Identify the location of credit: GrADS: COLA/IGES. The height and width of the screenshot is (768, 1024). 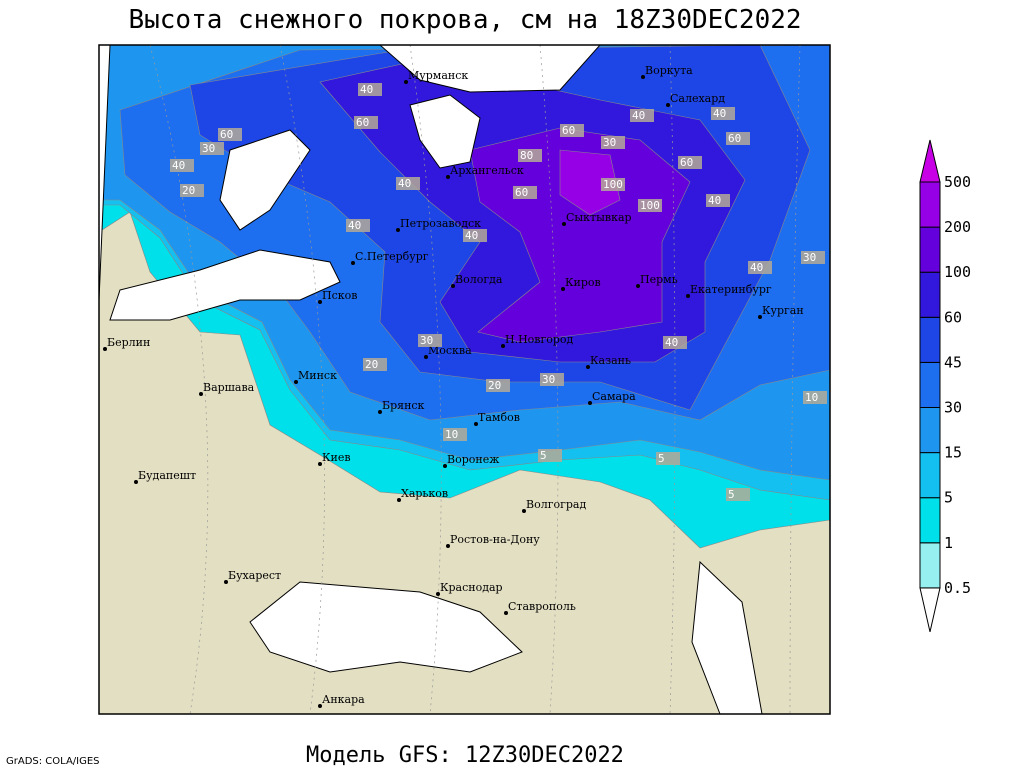
(53, 761).